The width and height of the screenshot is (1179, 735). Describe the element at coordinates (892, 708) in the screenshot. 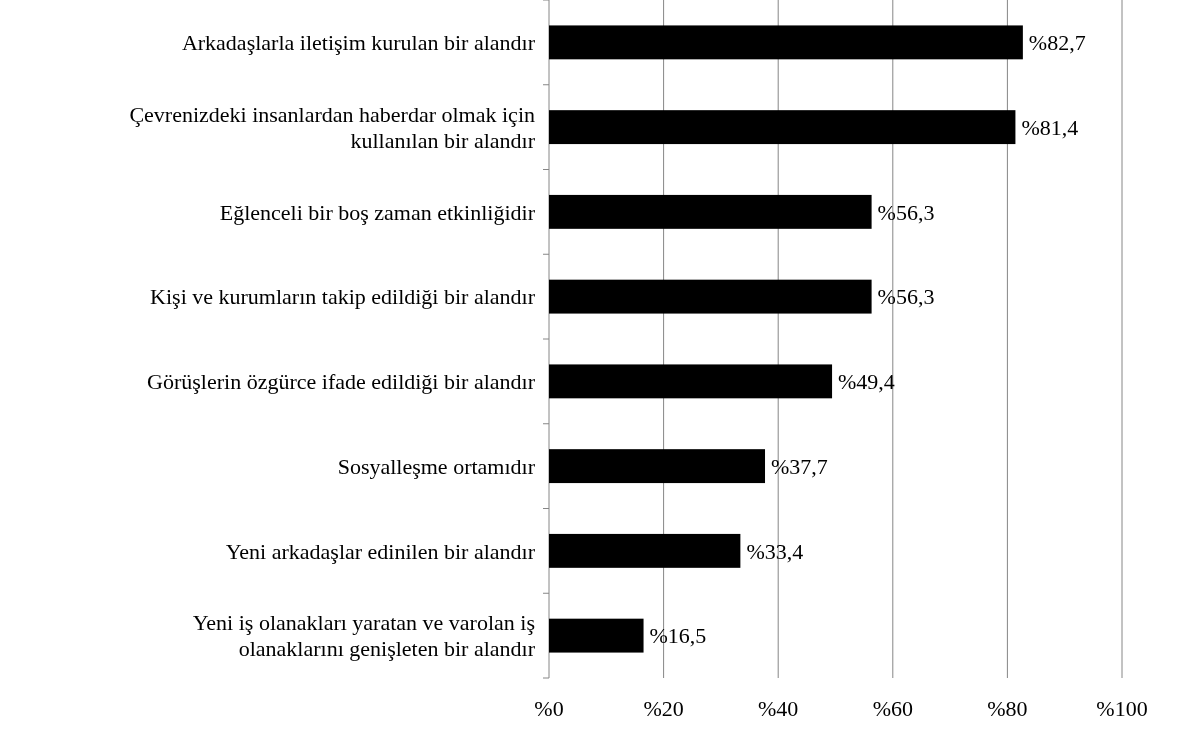

I see `x-tick-label: %60` at that location.